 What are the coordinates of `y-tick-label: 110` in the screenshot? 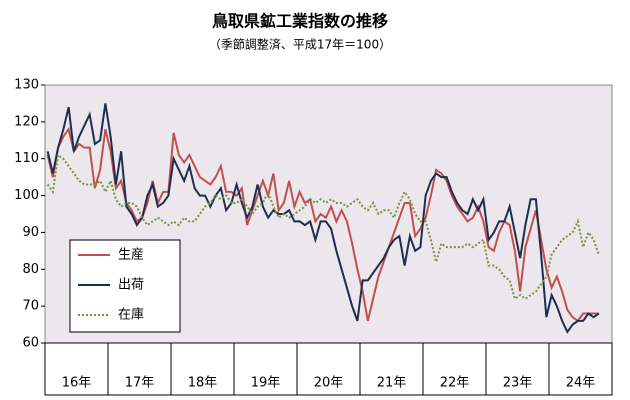 It's located at (26, 158).